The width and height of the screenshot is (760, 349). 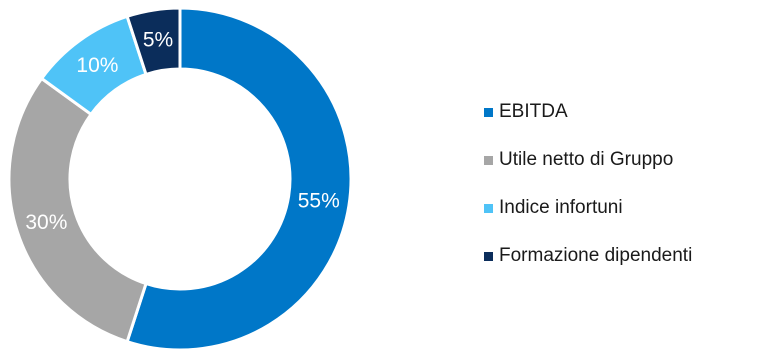 I want to click on legend-item-ebitda: EBITDA, so click(x=588, y=112).